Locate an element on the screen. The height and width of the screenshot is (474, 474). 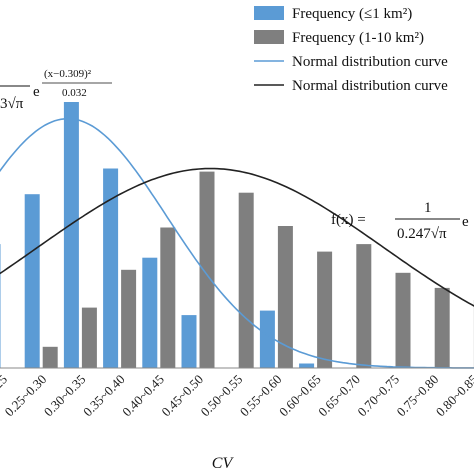
x-tick-label-7: 0.55~0.60 is located at coordinates (261, 396).